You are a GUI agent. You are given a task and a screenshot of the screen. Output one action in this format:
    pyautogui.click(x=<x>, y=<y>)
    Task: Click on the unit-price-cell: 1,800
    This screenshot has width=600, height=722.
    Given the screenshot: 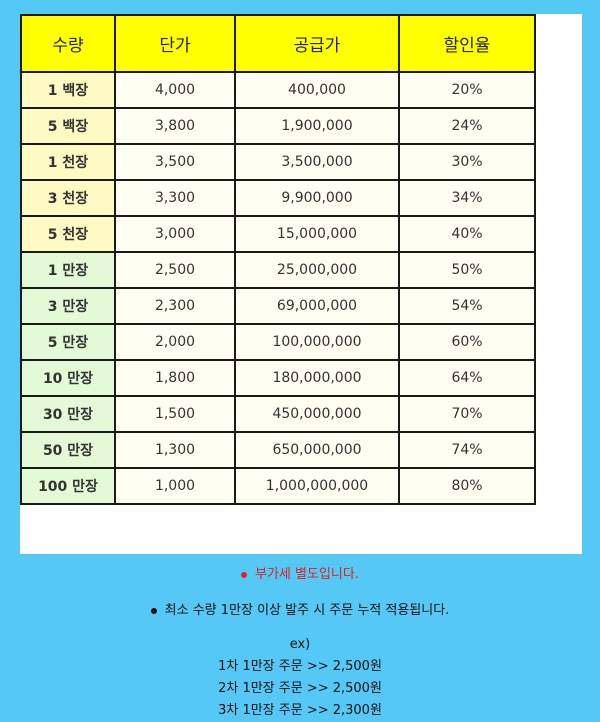 What is the action you would take?
    pyautogui.click(x=175, y=378)
    